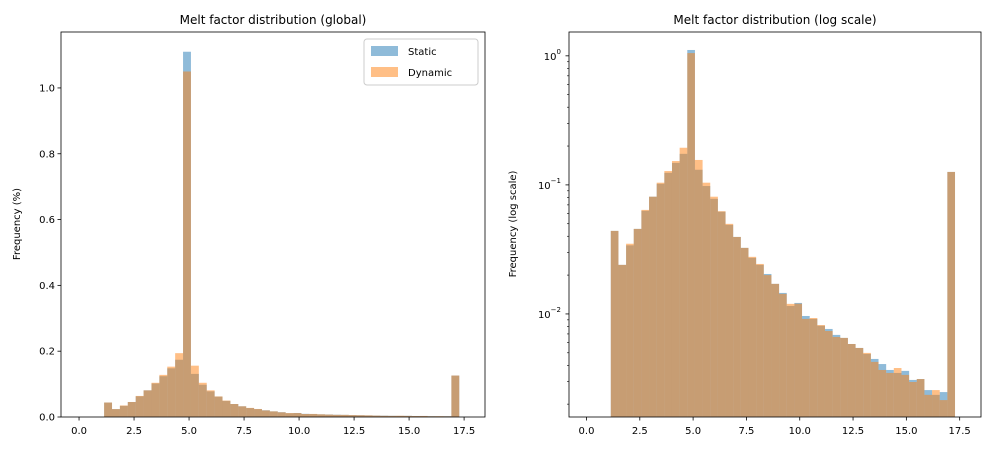 The image size is (1001, 456). What do you see at coordinates (384, 72) in the screenshot?
I see `legend-swatch-dynamic` at bounding box center [384, 72].